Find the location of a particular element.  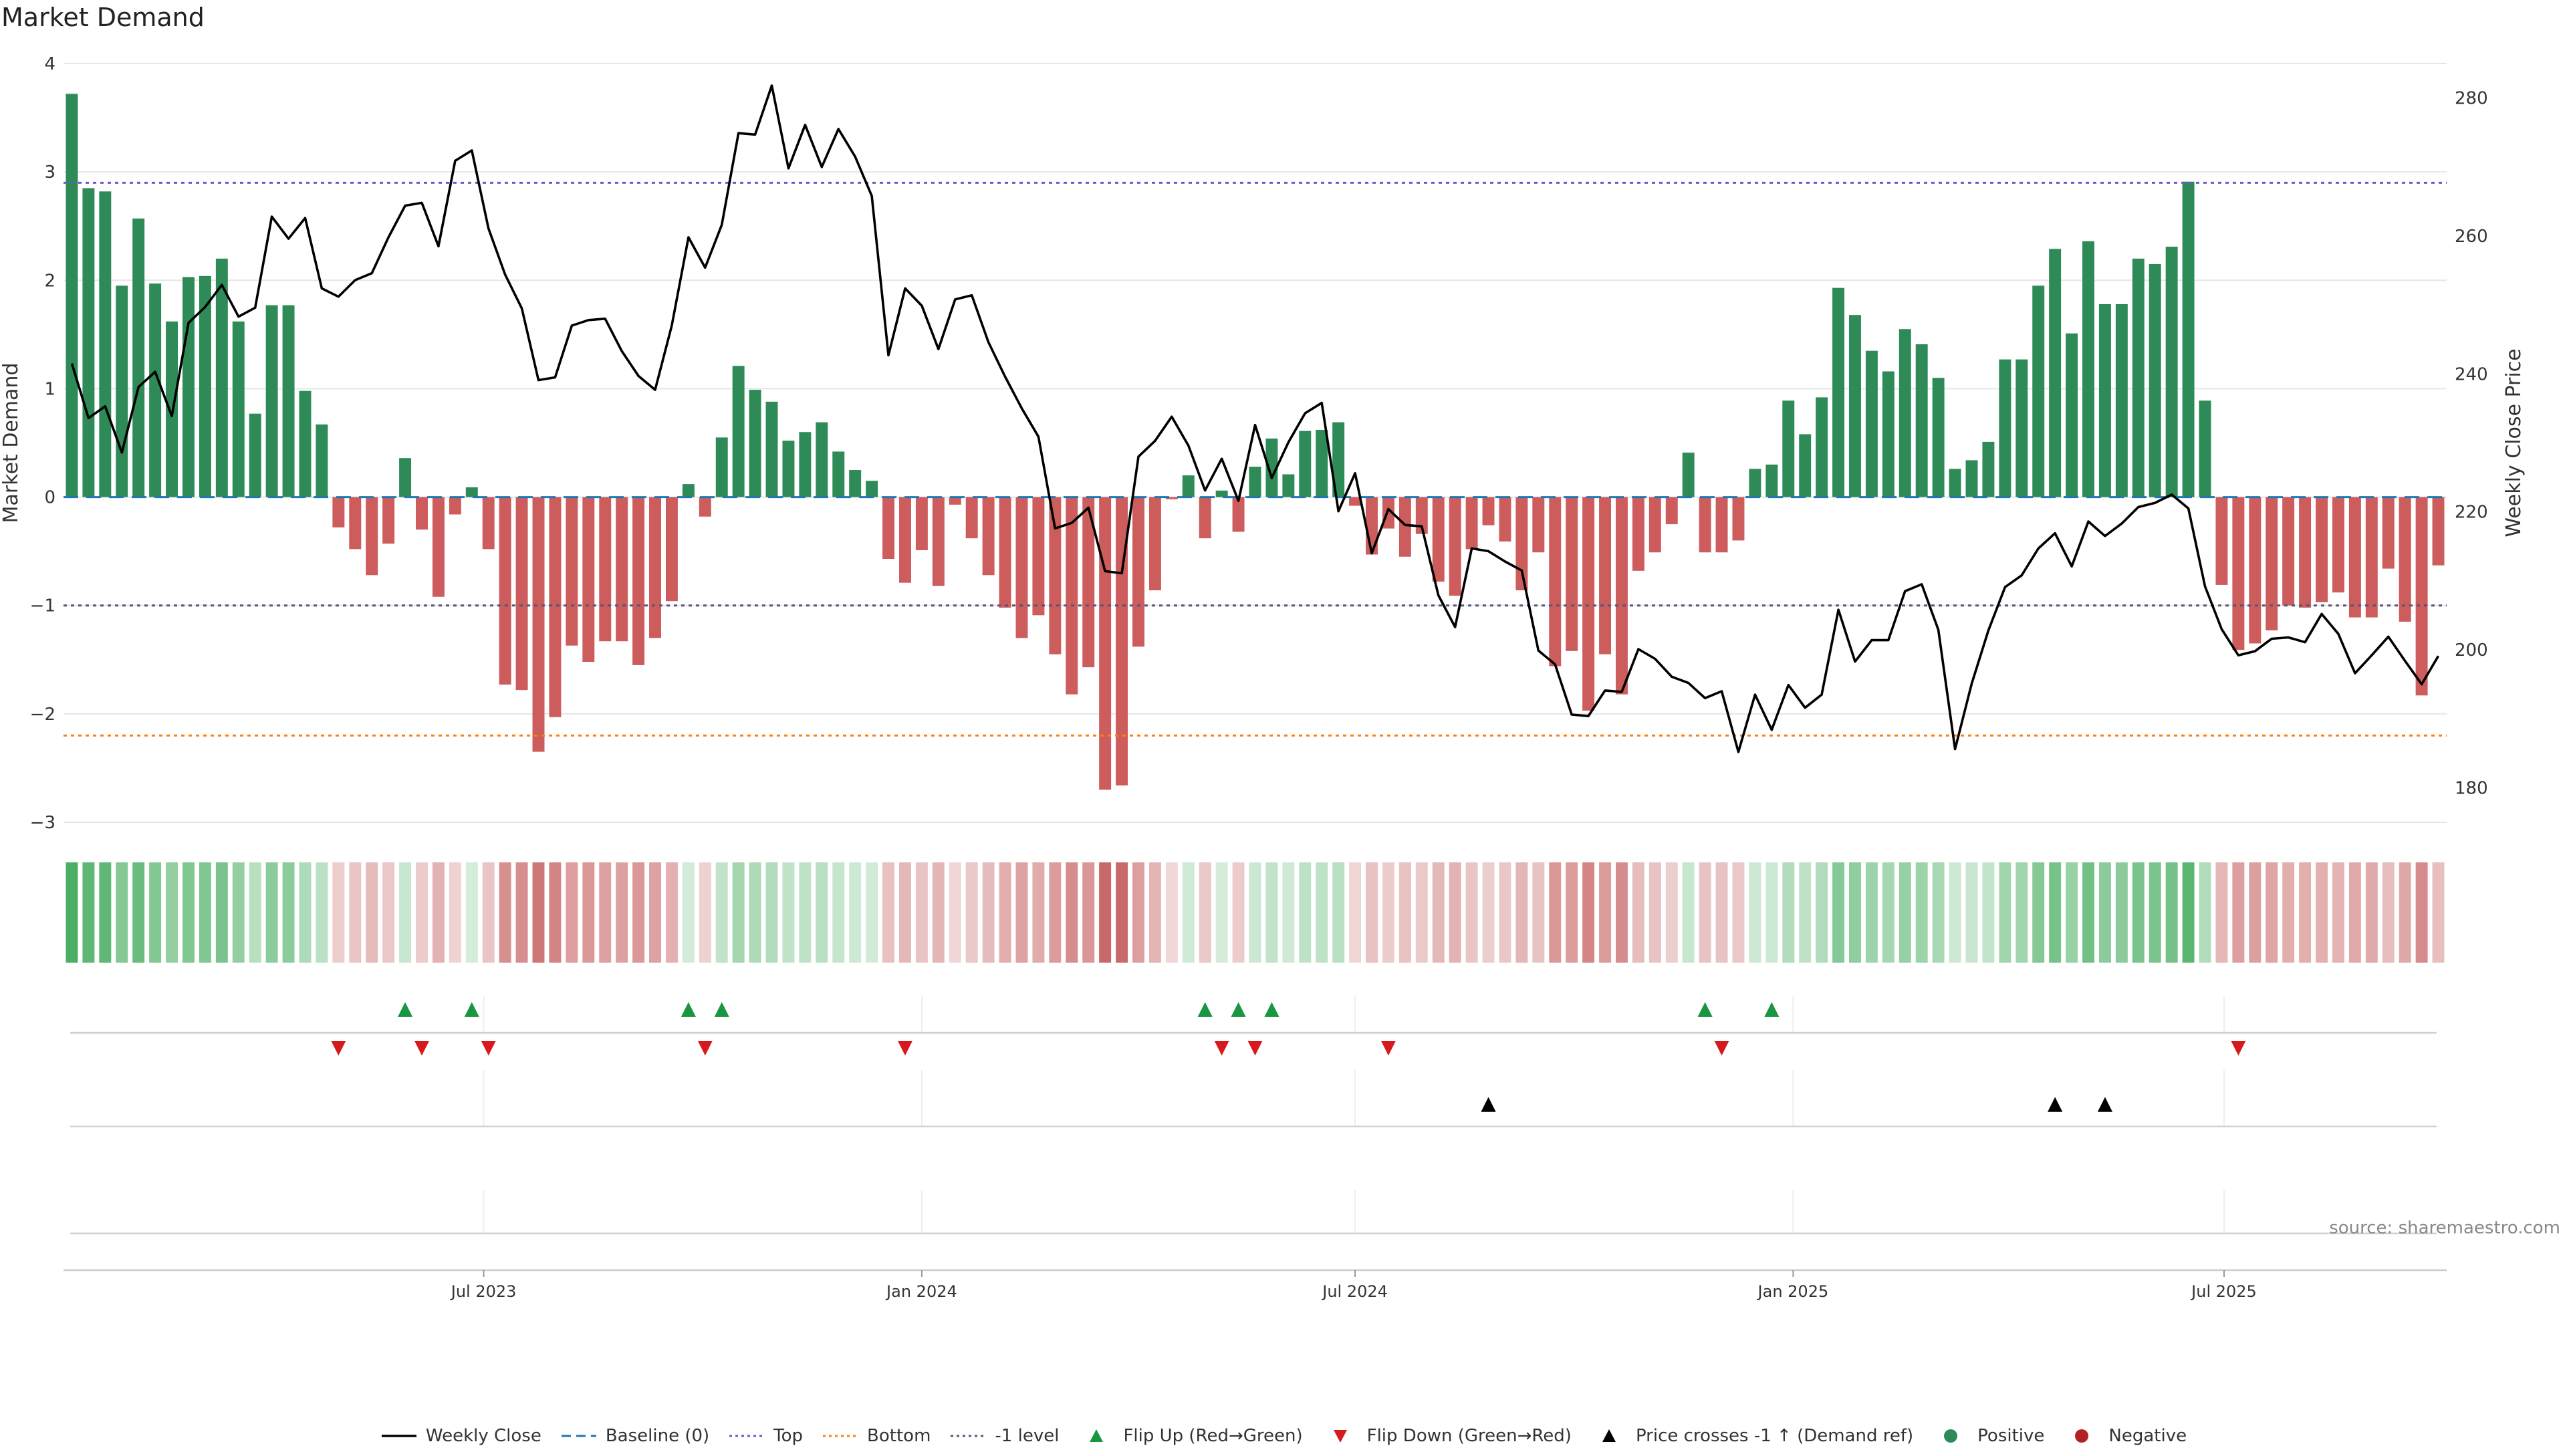

flip-up-marker is located at coordinates (1772, 1009).